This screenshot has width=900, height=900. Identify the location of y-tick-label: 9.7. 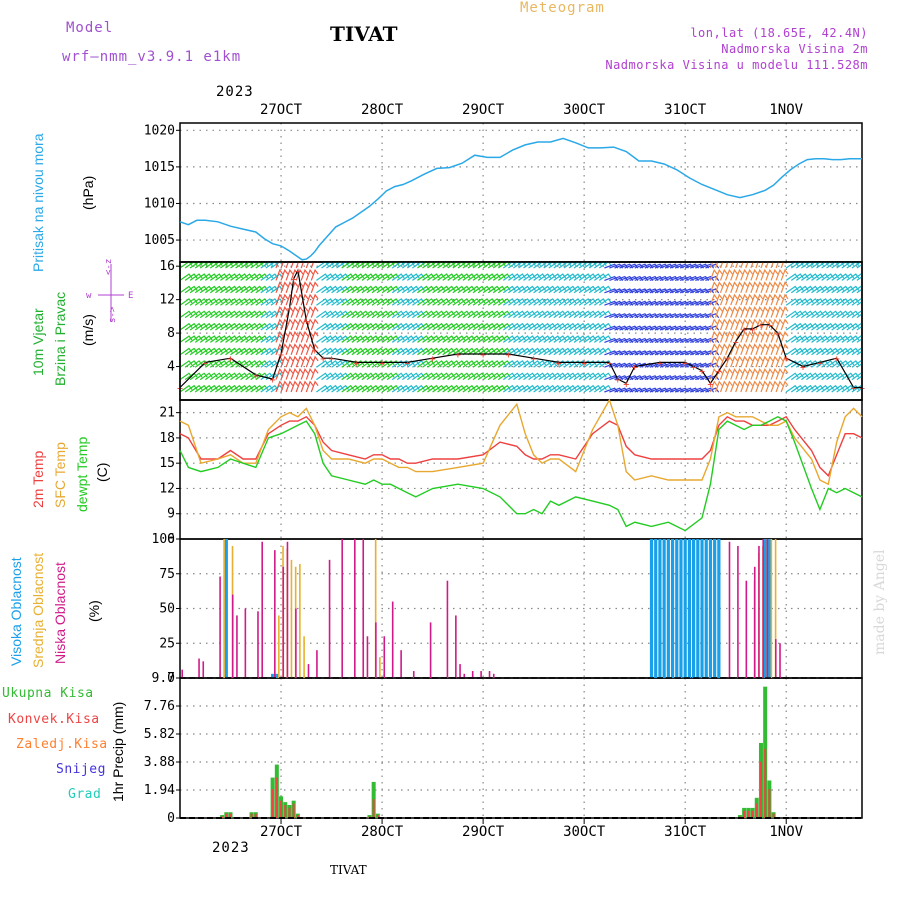
(163, 678).